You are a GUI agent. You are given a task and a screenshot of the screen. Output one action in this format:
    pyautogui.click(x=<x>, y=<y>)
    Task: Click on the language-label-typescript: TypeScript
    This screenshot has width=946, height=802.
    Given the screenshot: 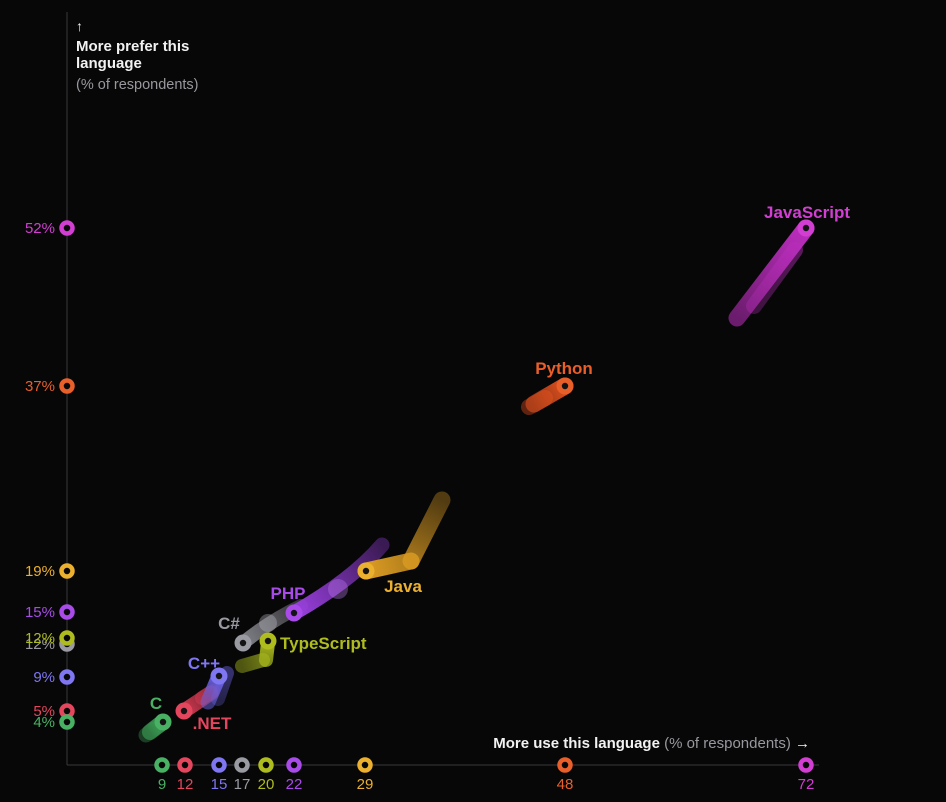 What is the action you would take?
    pyautogui.click(x=323, y=643)
    